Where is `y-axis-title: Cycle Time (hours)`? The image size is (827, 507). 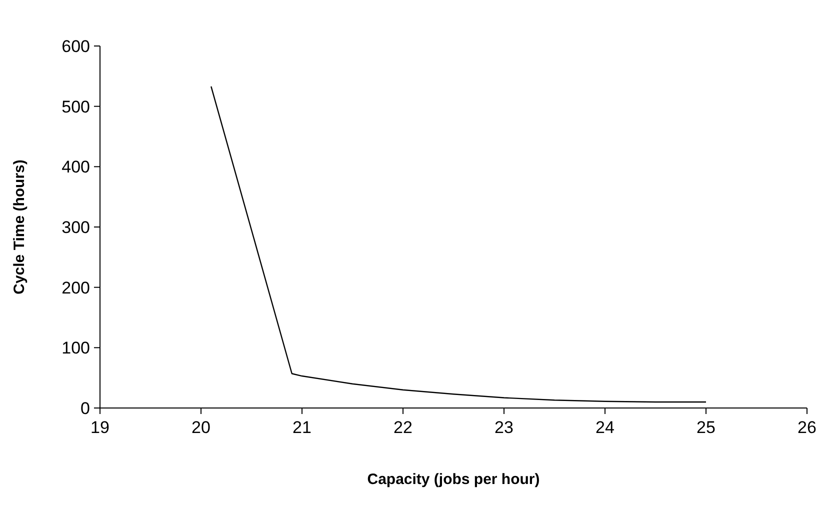
y-axis-title: Cycle Time (hours) is located at coordinates (19, 227).